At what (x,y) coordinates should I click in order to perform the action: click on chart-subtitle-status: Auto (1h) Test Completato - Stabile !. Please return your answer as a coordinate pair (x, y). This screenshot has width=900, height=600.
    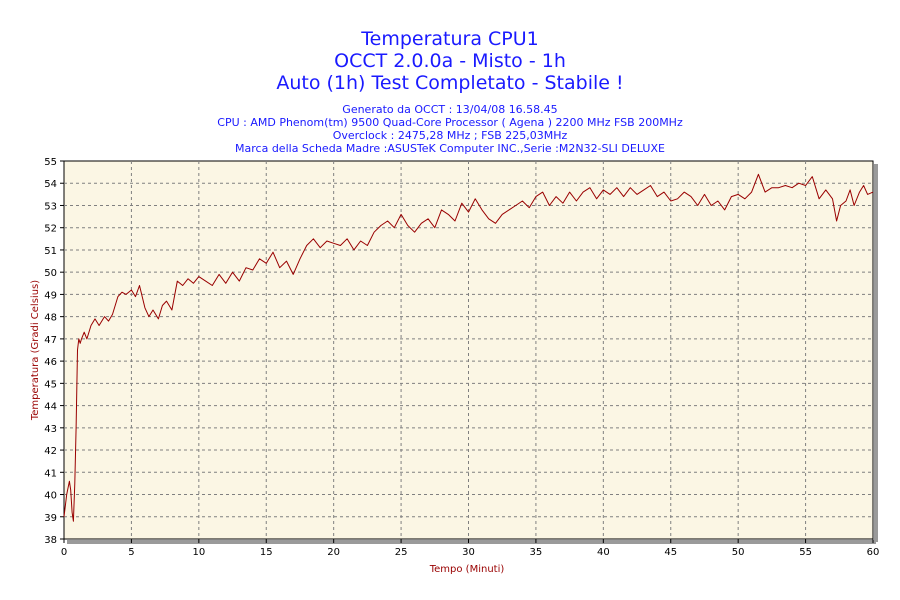
    Looking at the image, I should click on (450, 83).